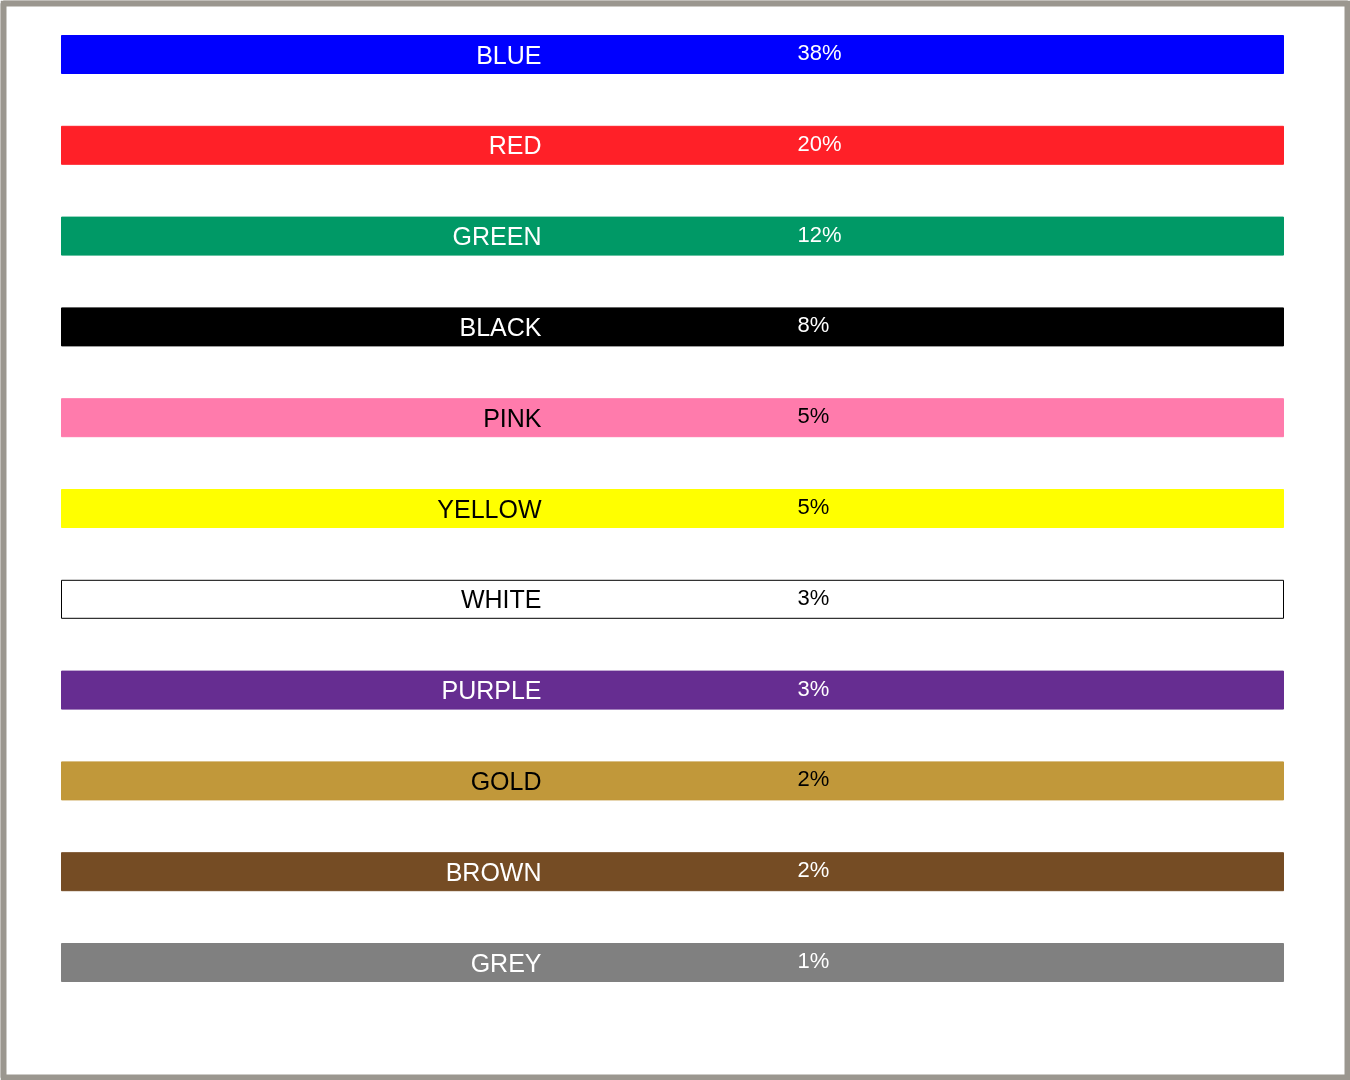  Describe the element at coordinates (819, 52) in the screenshot. I see `data-label: 38%` at that location.